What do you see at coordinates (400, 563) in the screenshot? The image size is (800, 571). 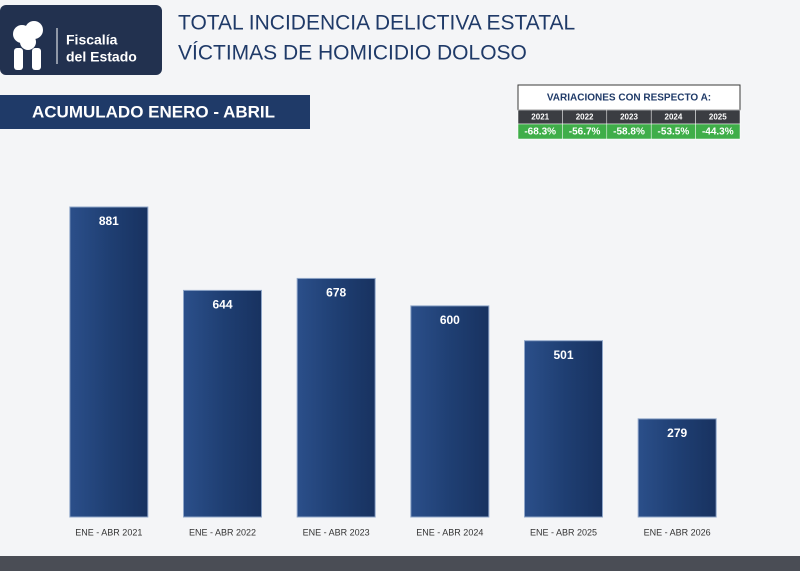 I see `screen-edge` at bounding box center [400, 563].